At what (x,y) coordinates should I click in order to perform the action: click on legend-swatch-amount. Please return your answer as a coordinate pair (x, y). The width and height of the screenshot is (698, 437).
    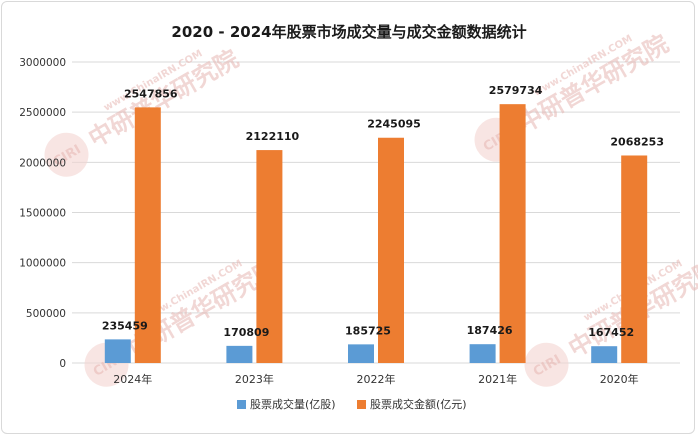
    Looking at the image, I should click on (361, 404).